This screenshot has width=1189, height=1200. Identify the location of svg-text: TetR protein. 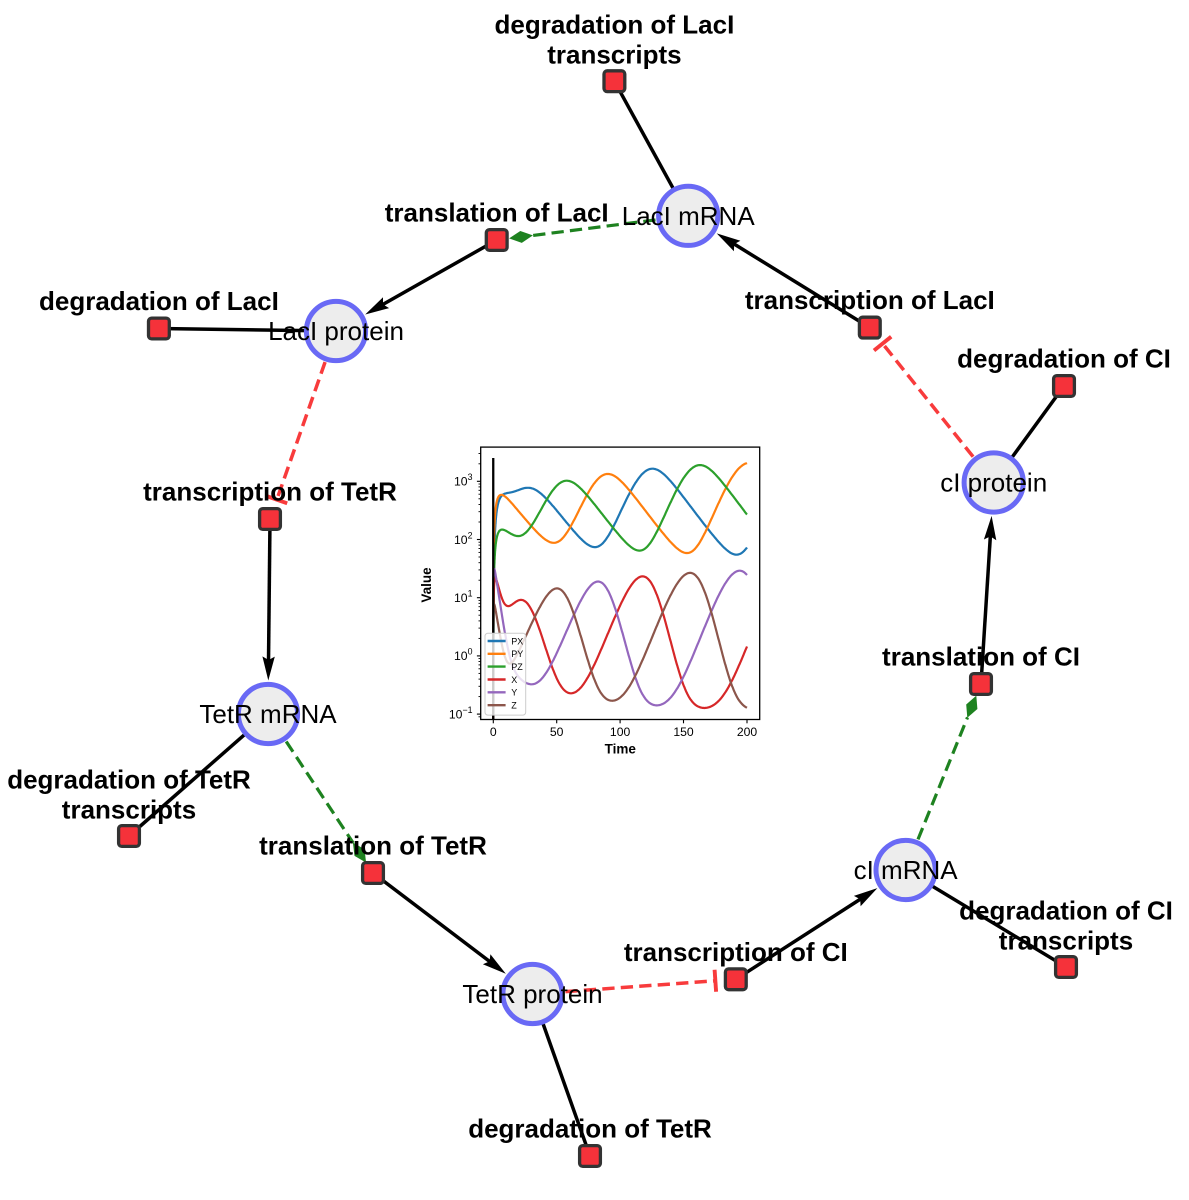
(532, 994).